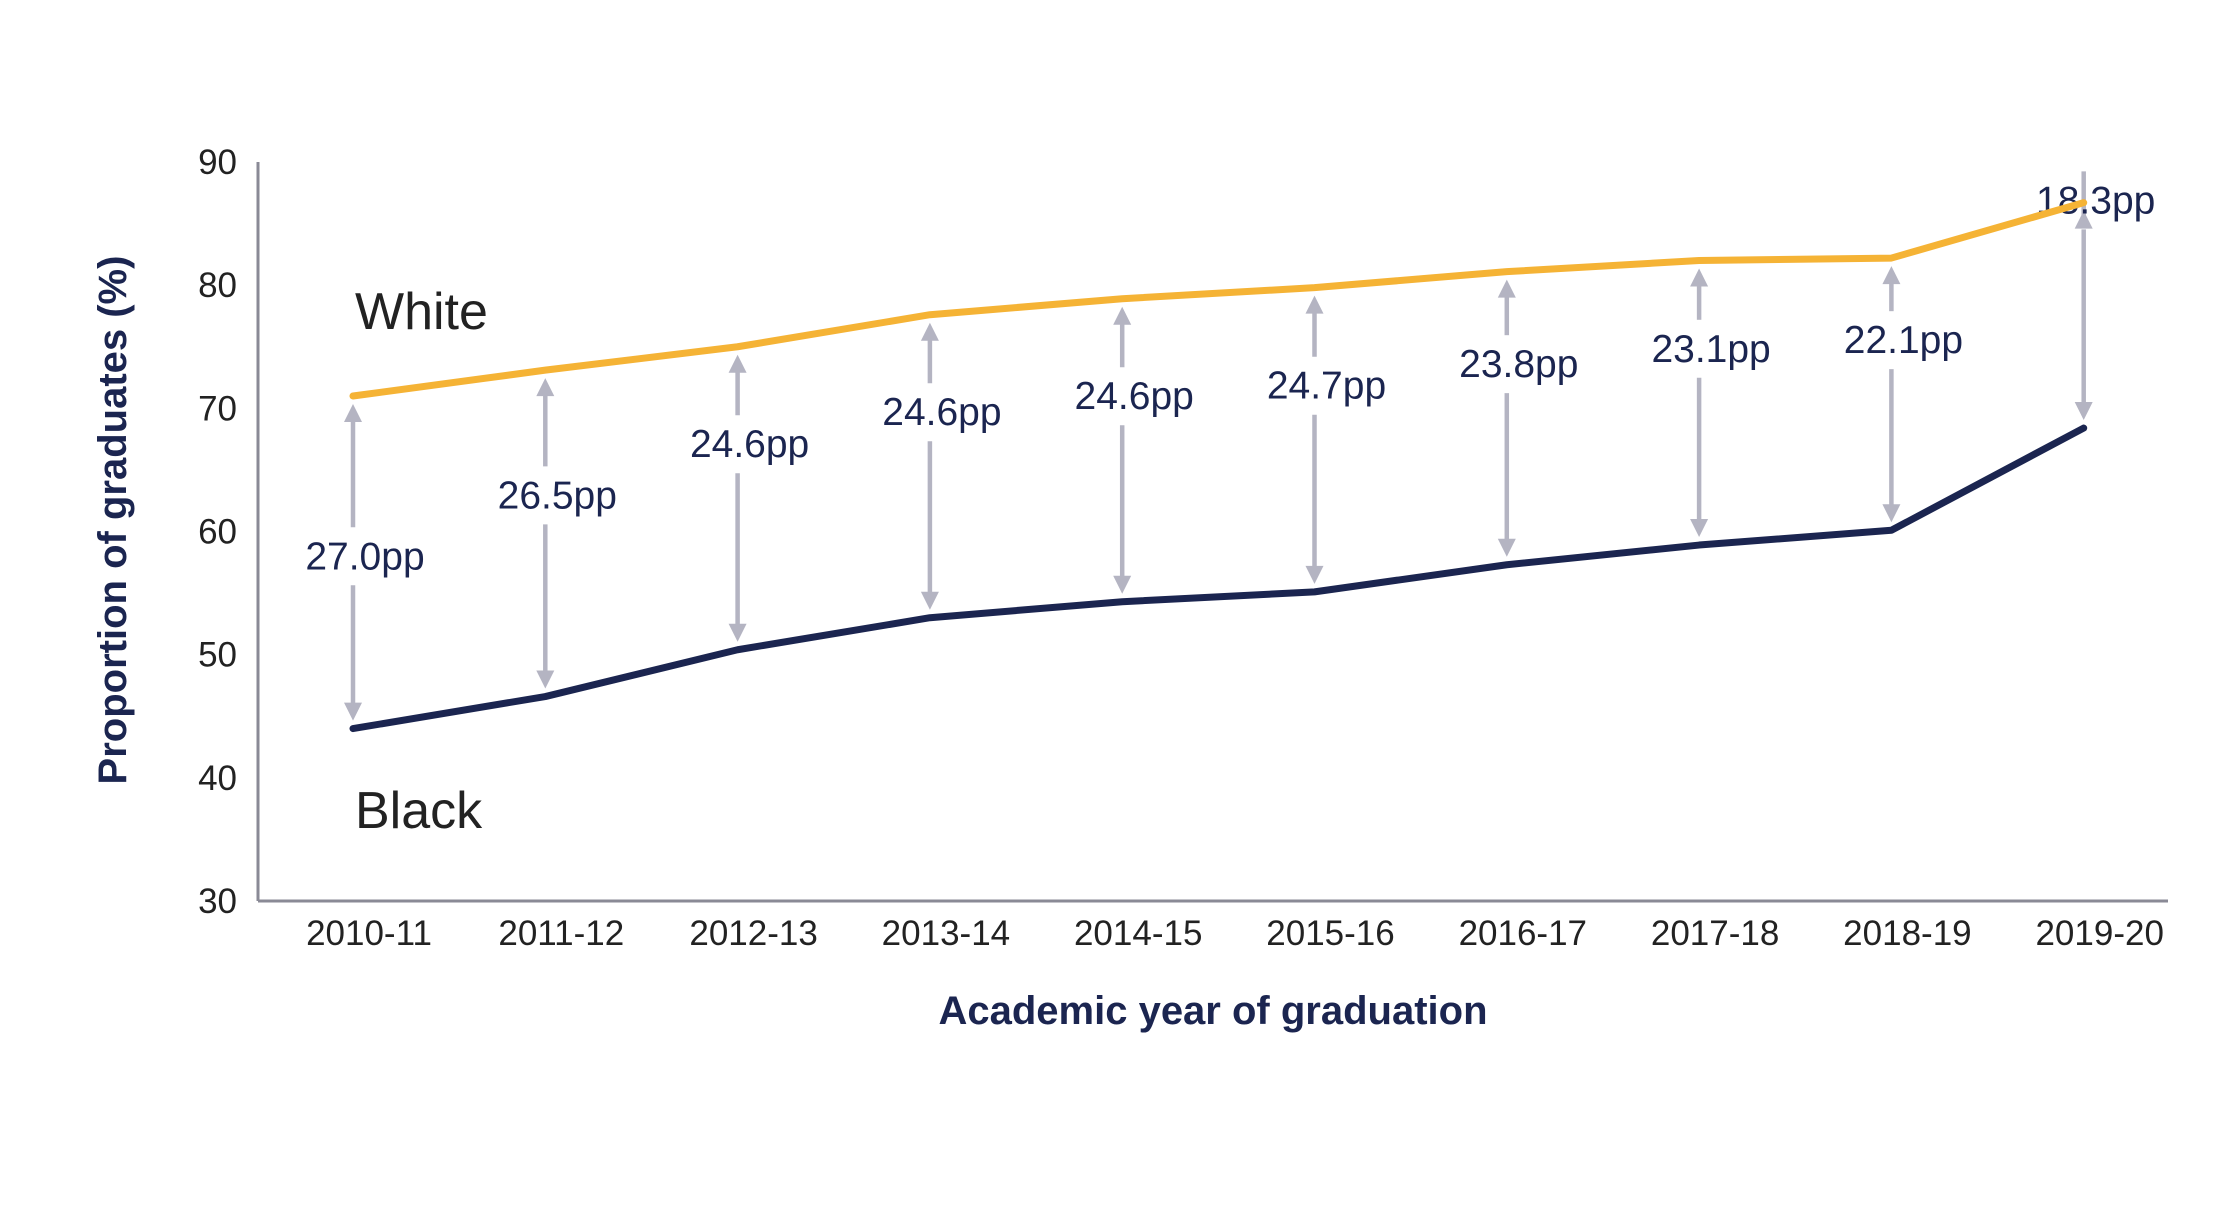 This screenshot has height=1211, width=2216. I want to click on gap-label: 22.1pp, so click(1903, 340).